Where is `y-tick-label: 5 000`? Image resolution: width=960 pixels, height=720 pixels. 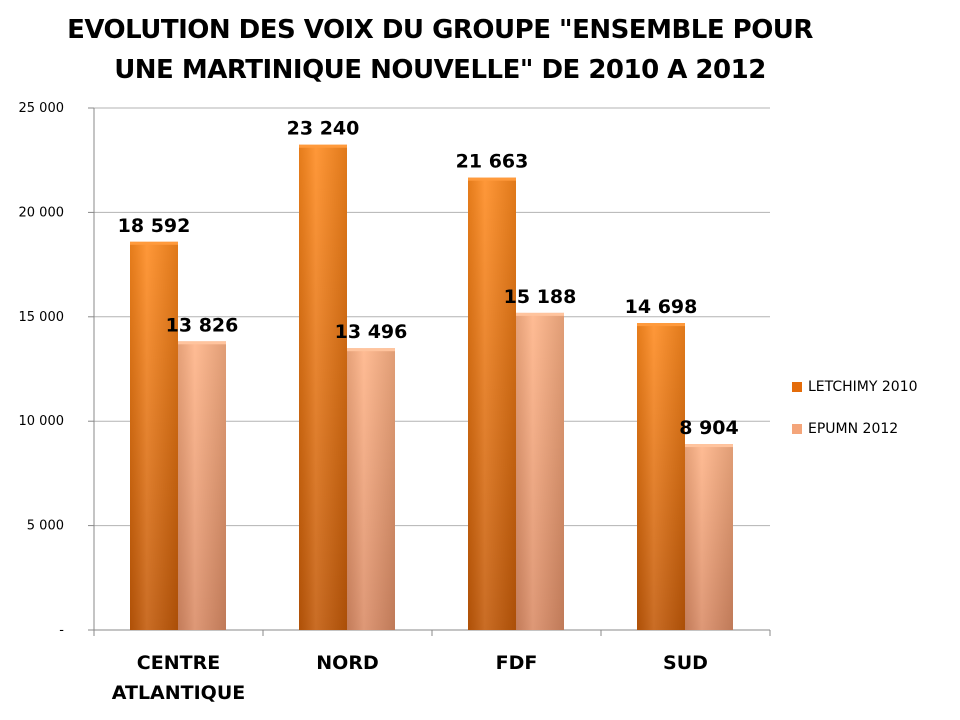 y-tick-label: 5 000 is located at coordinates (45, 526).